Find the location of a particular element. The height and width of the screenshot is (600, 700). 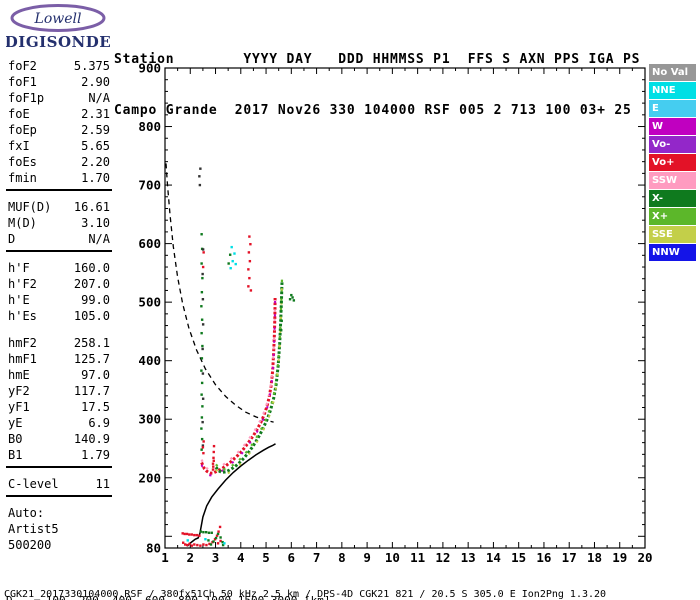

x-axis-label: 19 is located at coordinates (619, 557).